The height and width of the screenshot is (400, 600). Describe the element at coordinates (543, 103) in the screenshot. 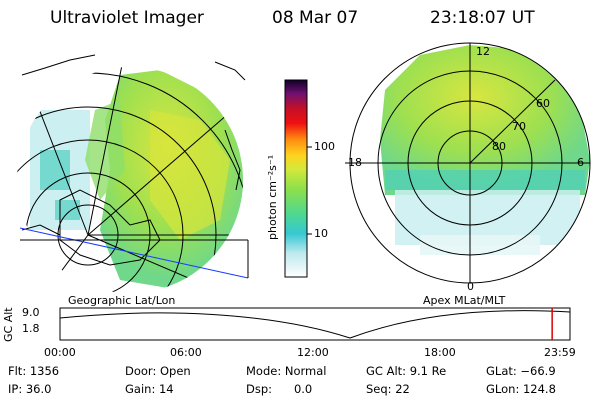

I see `lat-60-label: 60` at that location.